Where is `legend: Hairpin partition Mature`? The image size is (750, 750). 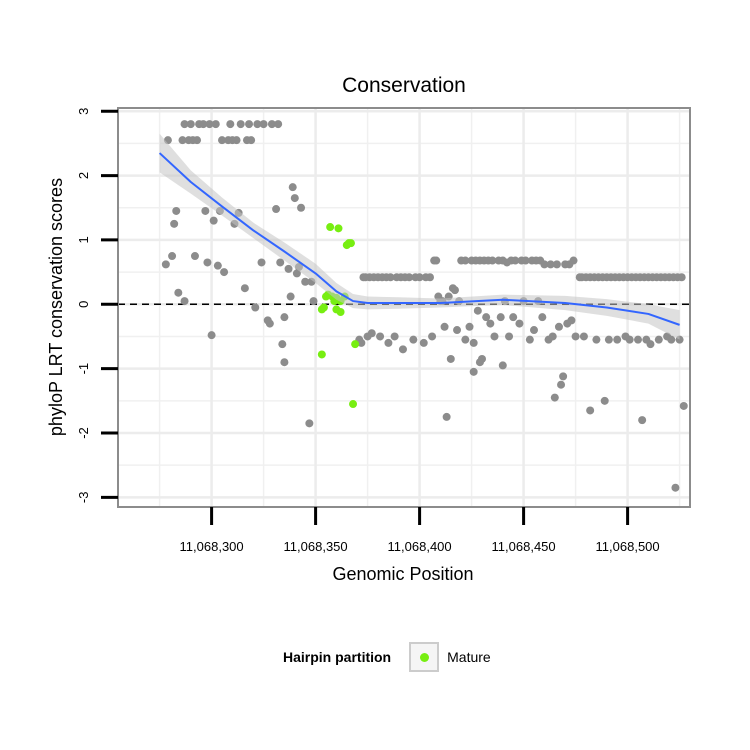 legend: Hairpin partition Mature is located at coordinates (387, 657).